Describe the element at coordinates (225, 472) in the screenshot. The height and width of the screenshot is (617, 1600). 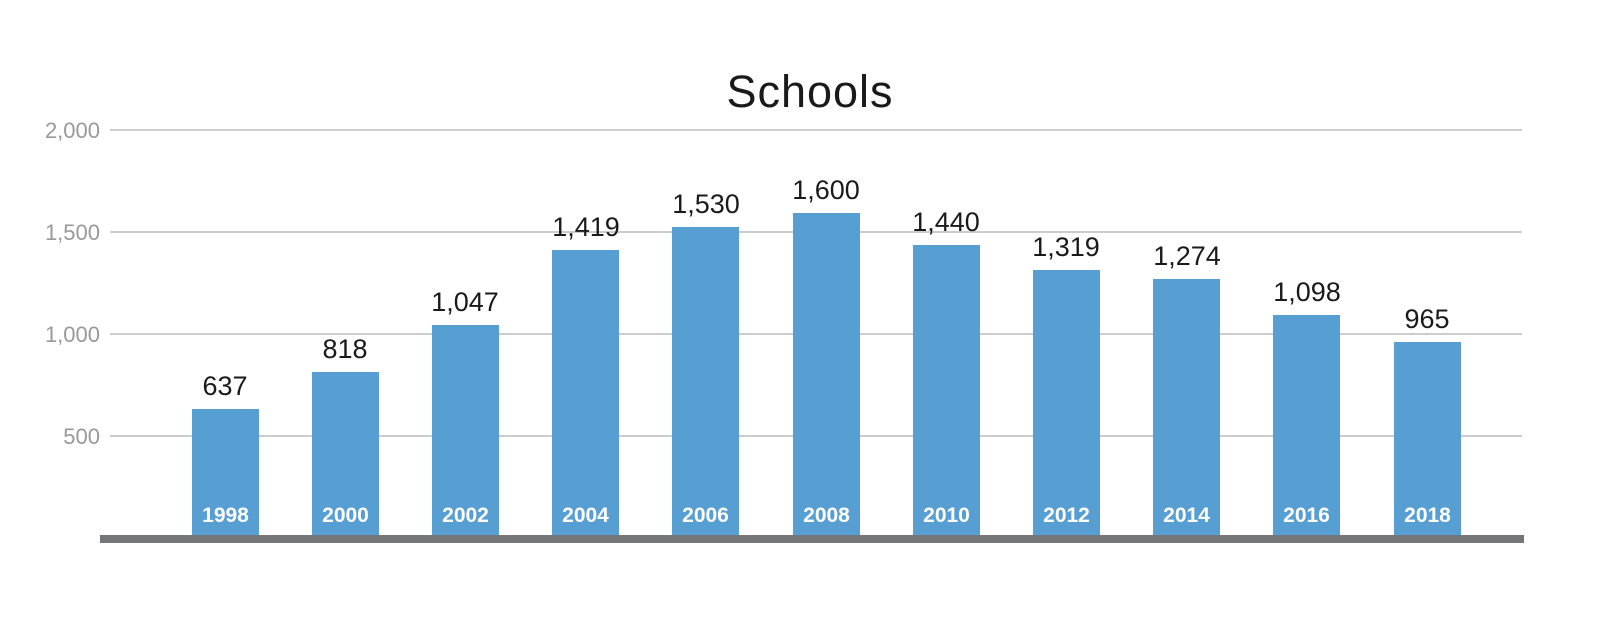
I see `bar-1998: 1998` at that location.